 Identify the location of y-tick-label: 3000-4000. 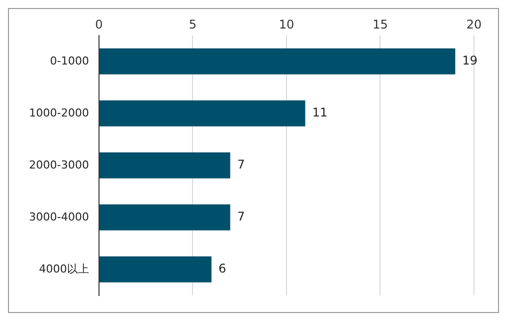
(58, 217).